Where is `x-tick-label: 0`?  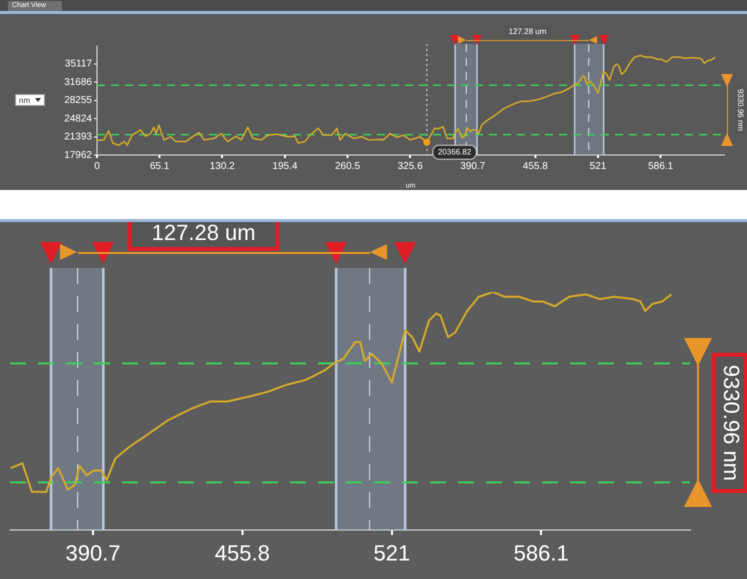
x-tick-label: 0 is located at coordinates (97, 166).